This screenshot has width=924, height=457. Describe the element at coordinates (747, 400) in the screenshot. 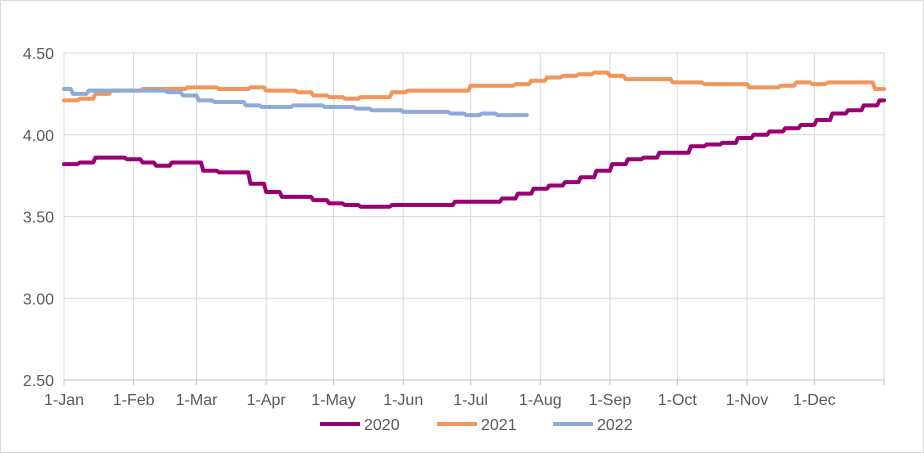

I see `x-tick-label: 1-Nov` at that location.